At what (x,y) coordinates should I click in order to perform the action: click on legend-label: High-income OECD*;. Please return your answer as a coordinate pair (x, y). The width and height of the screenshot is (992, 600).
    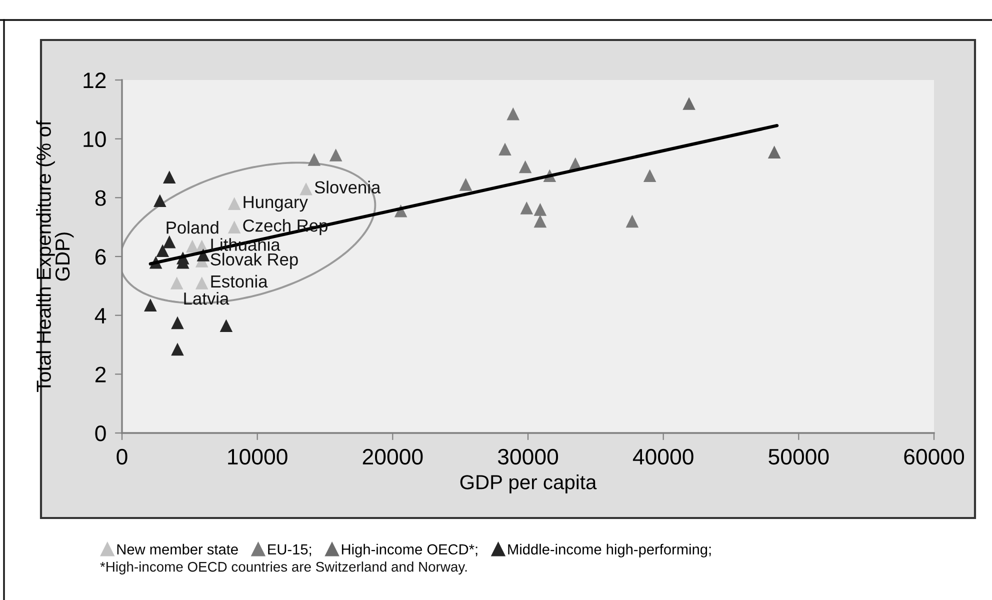
    Looking at the image, I should click on (410, 551).